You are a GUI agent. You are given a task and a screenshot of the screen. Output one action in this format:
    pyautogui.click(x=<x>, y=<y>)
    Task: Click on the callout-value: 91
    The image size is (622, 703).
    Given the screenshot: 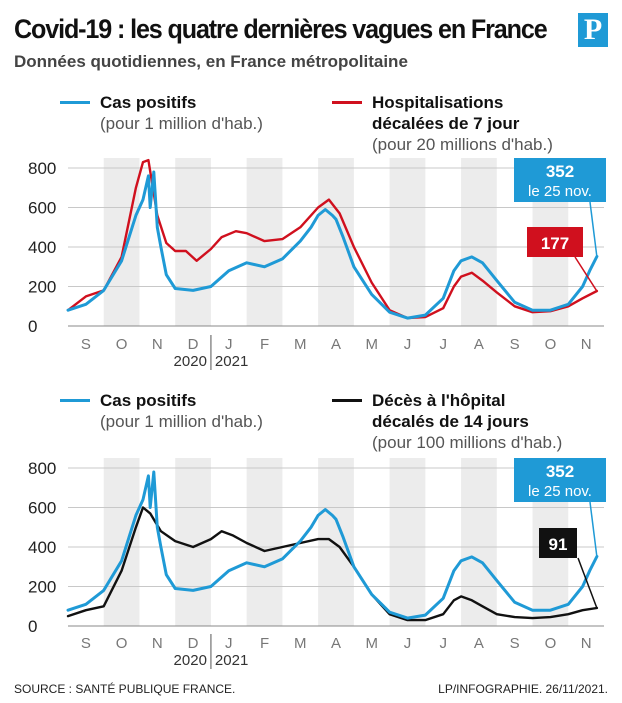 What is the action you would take?
    pyautogui.click(x=558, y=544)
    